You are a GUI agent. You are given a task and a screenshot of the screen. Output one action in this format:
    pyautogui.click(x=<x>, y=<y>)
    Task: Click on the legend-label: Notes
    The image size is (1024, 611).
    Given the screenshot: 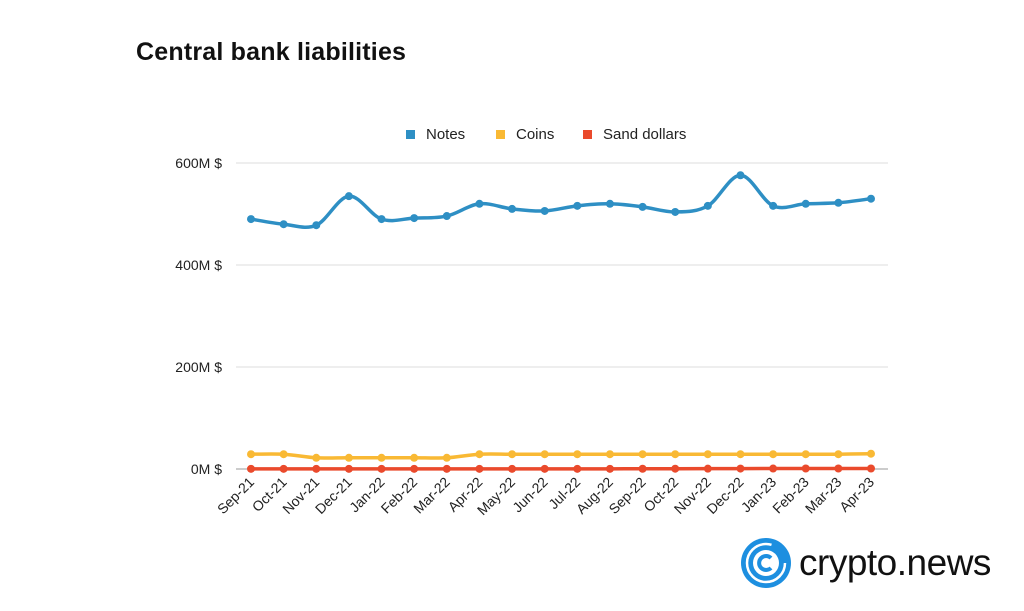 What is the action you would take?
    pyautogui.click(x=445, y=134)
    